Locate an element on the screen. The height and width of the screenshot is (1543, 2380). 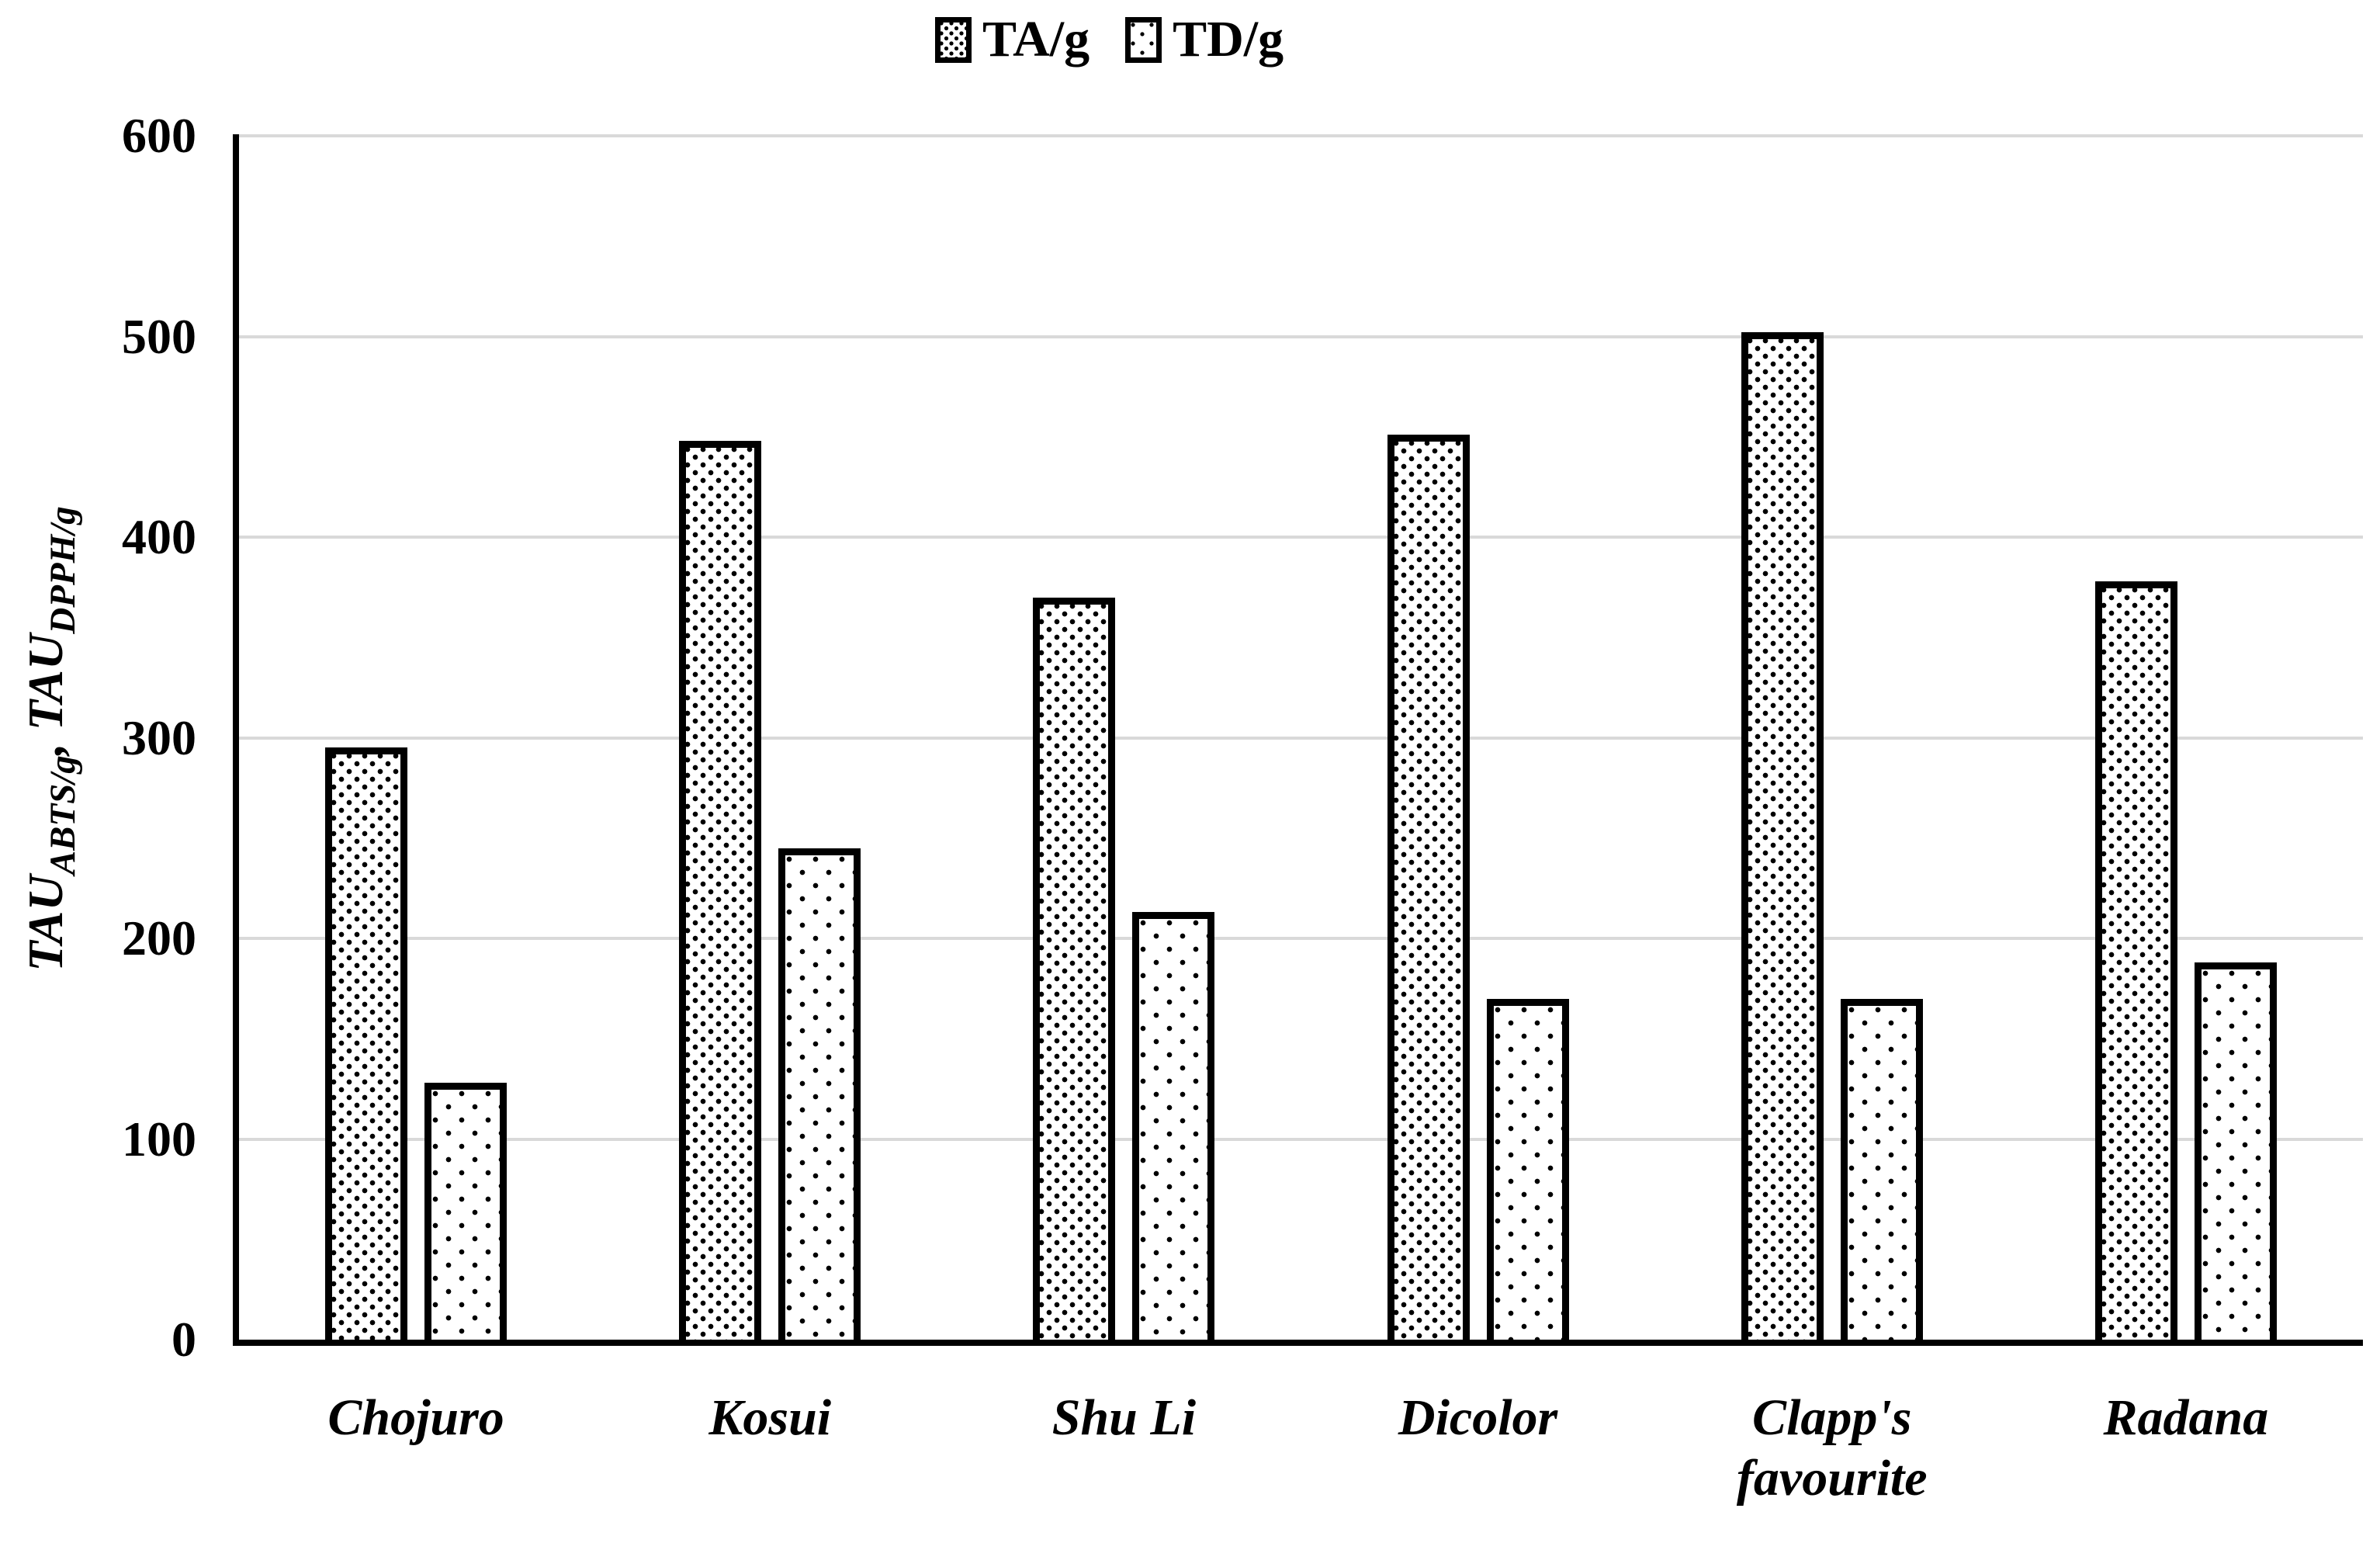
bar-ta-dicolor is located at coordinates (1428, 887).